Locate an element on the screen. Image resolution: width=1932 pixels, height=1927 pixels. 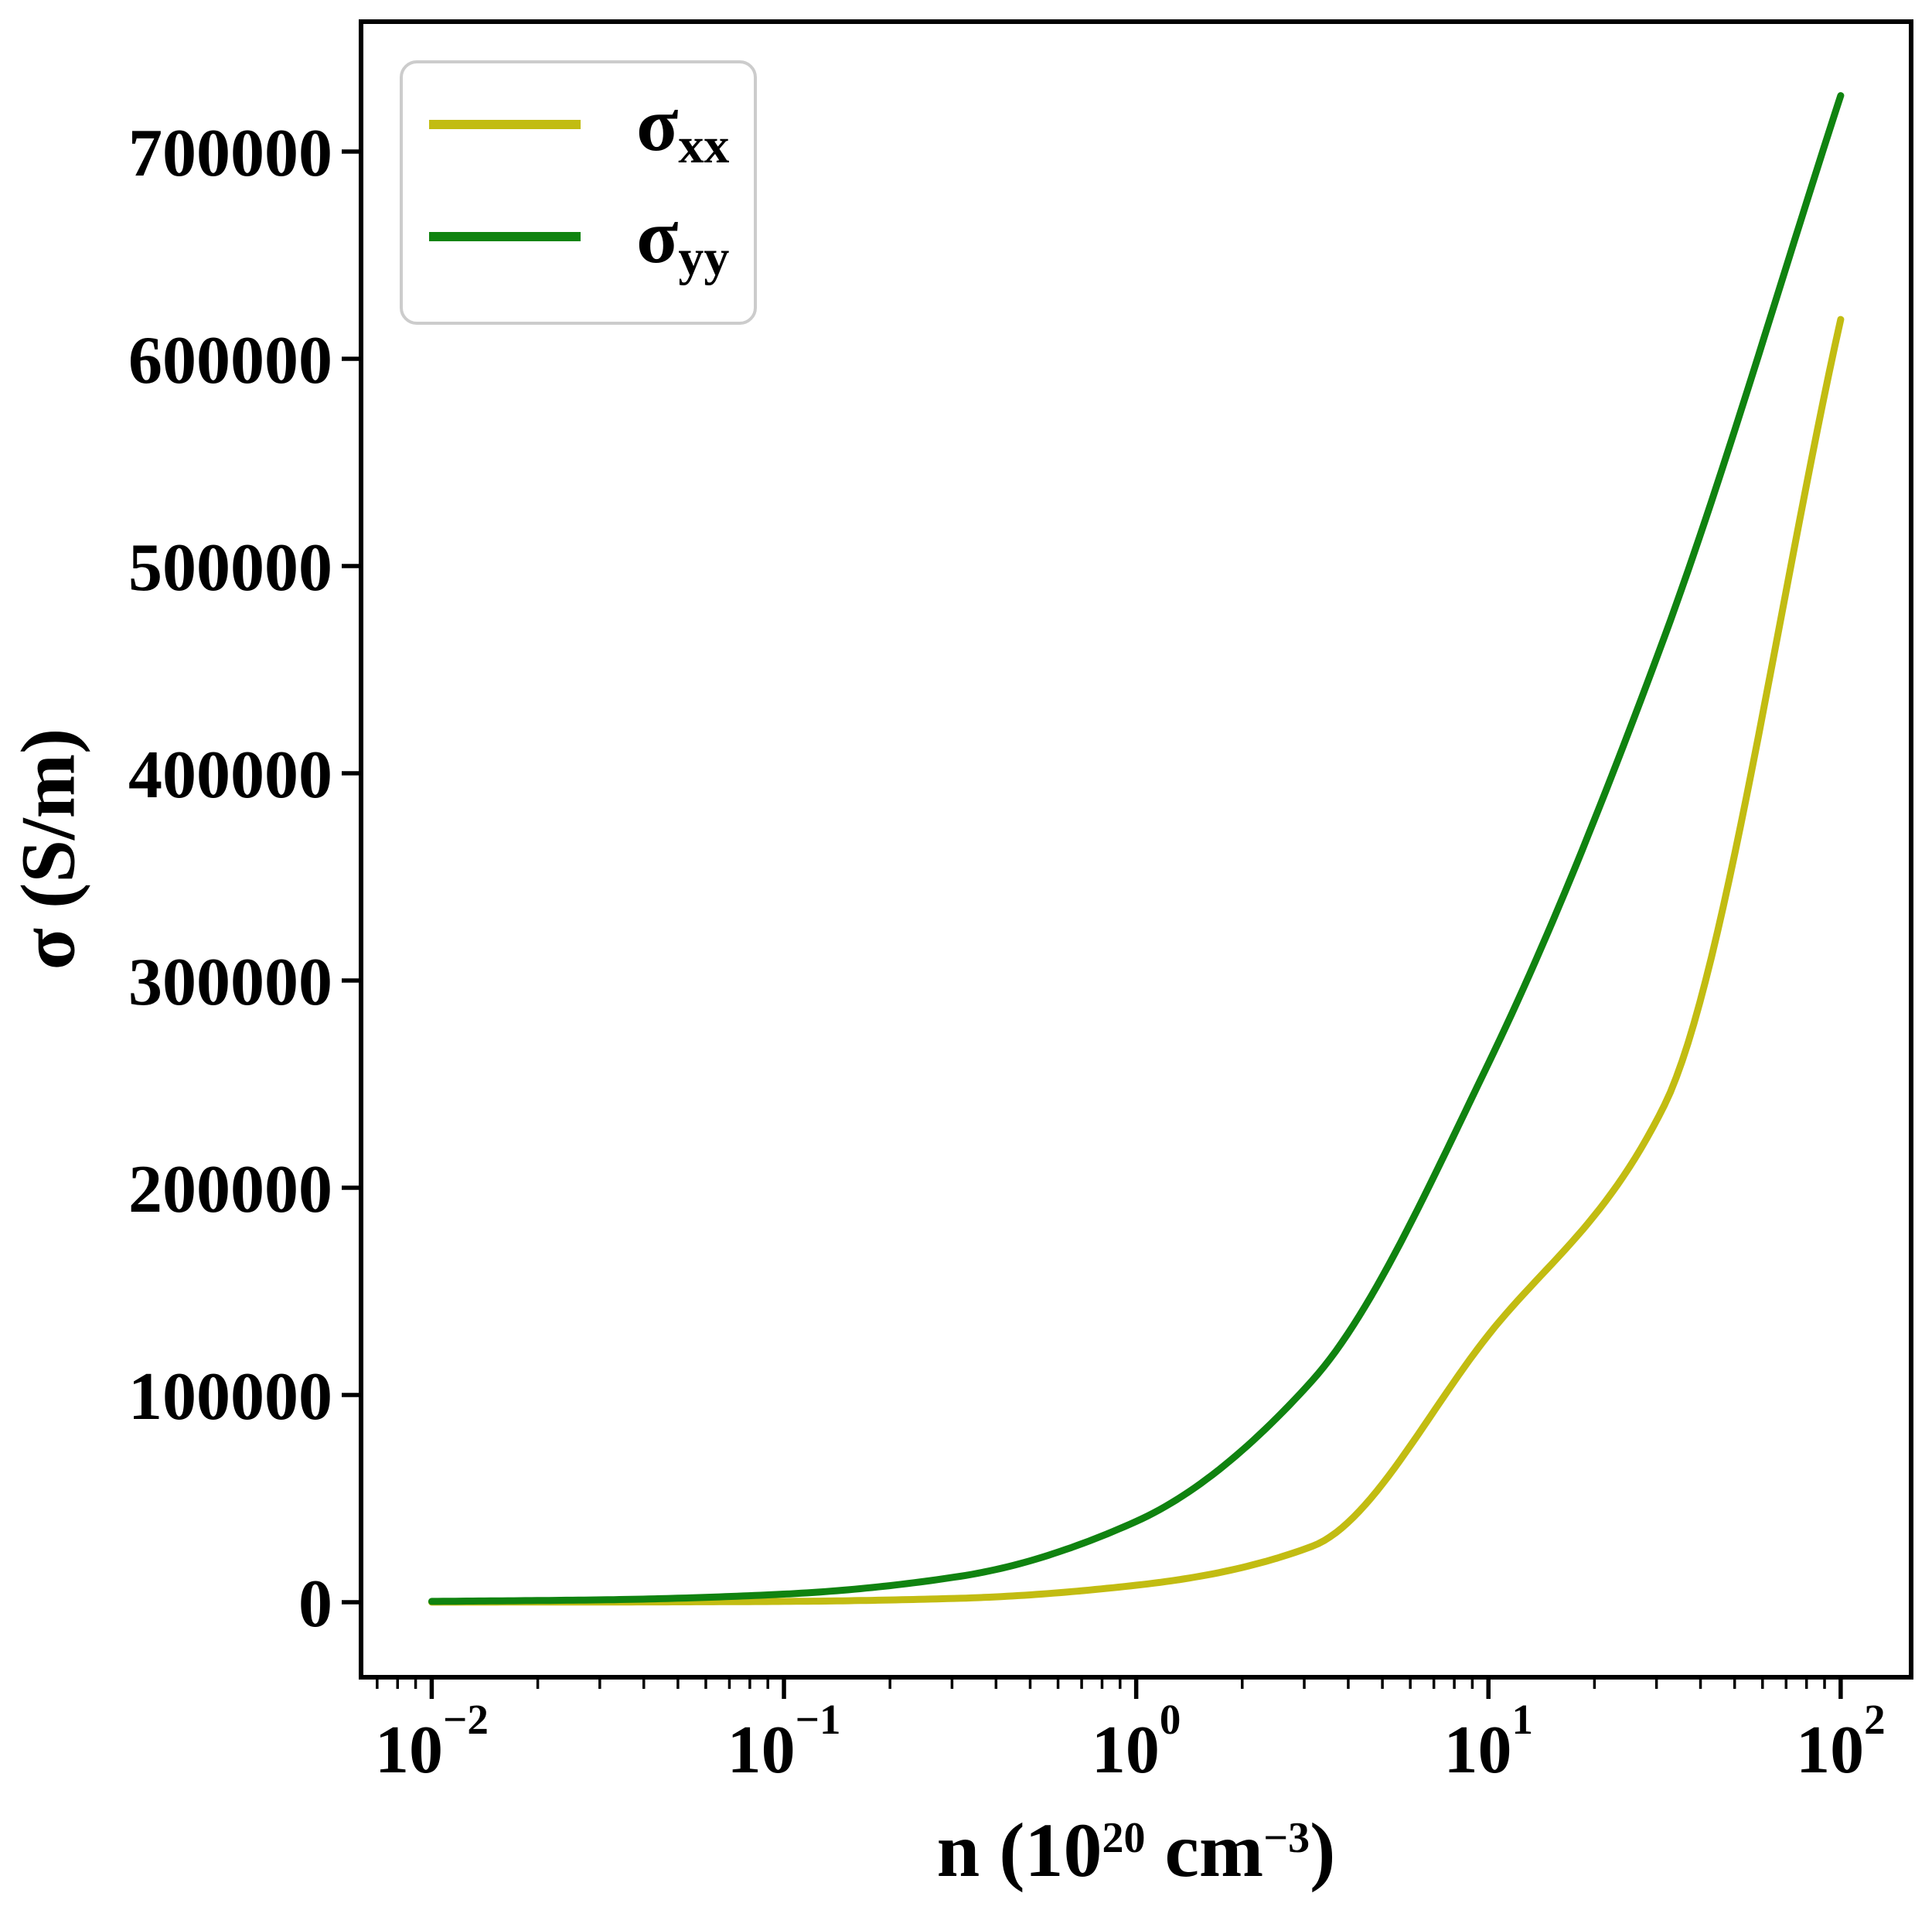
x-axis-label-superscript: 20 is located at coordinates (1124, 1838).